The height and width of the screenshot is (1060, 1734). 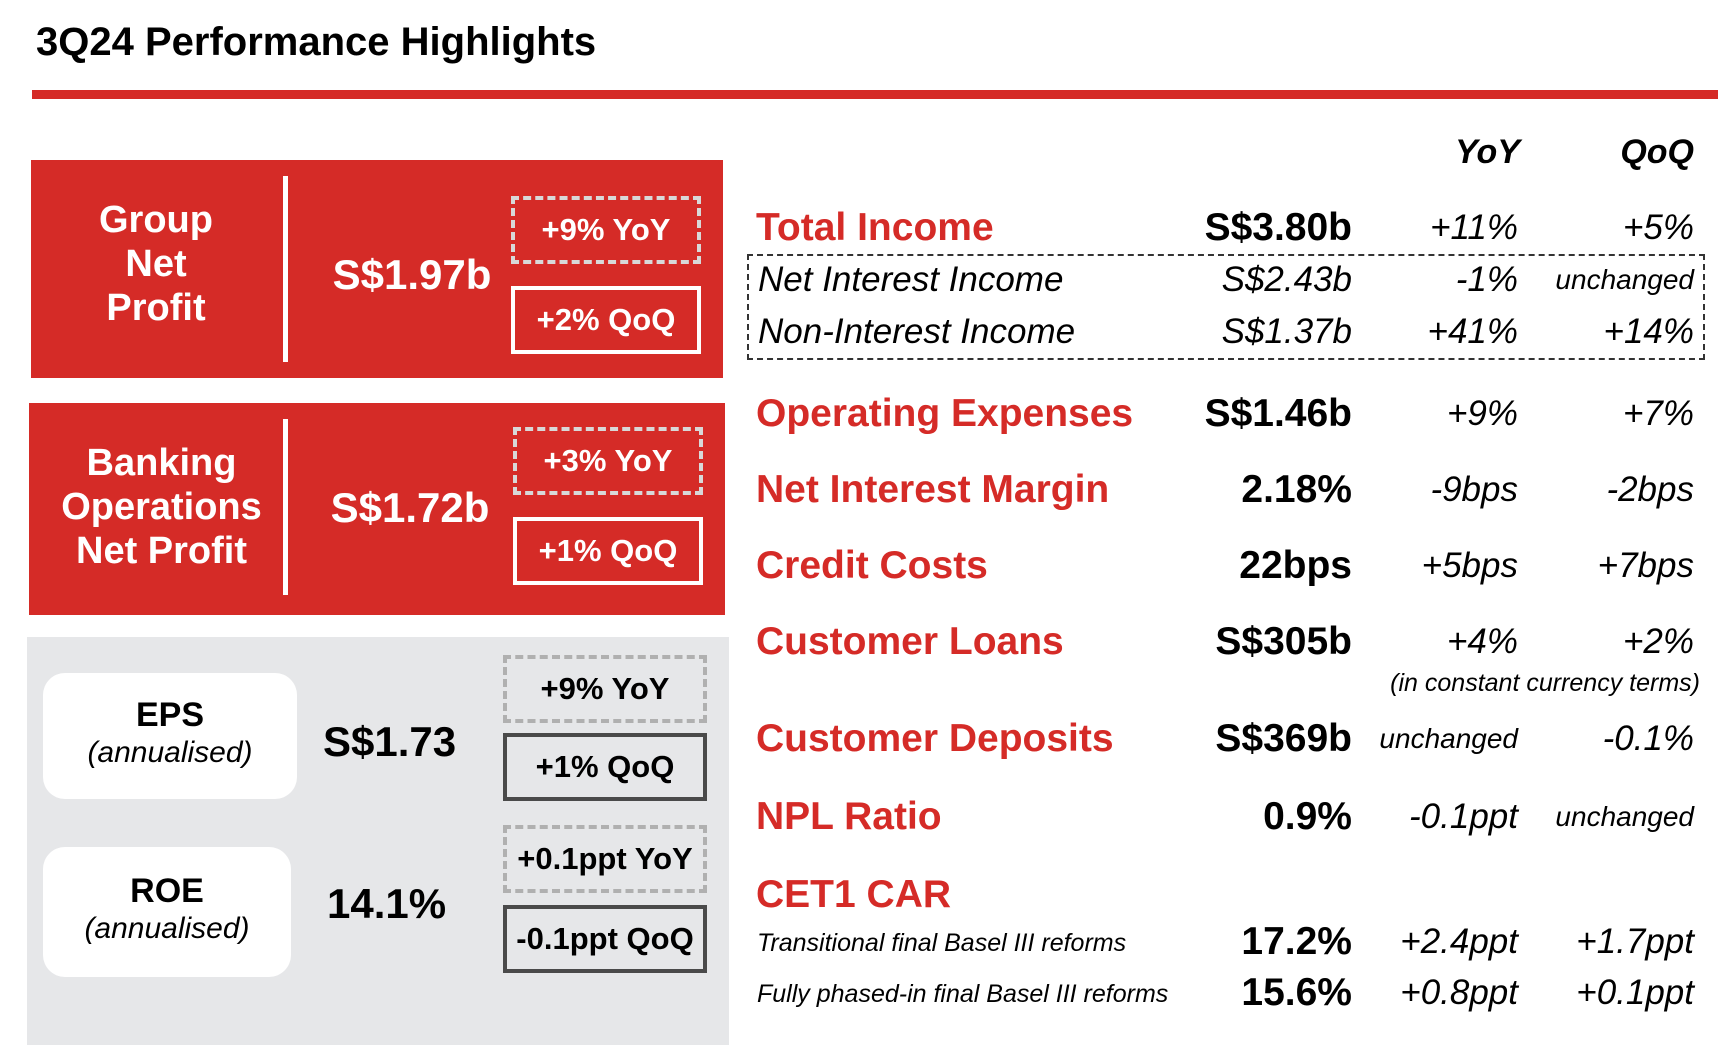 What do you see at coordinates (1545, 683) in the screenshot?
I see `customer-loans-note: (in constant currency terms)` at bounding box center [1545, 683].